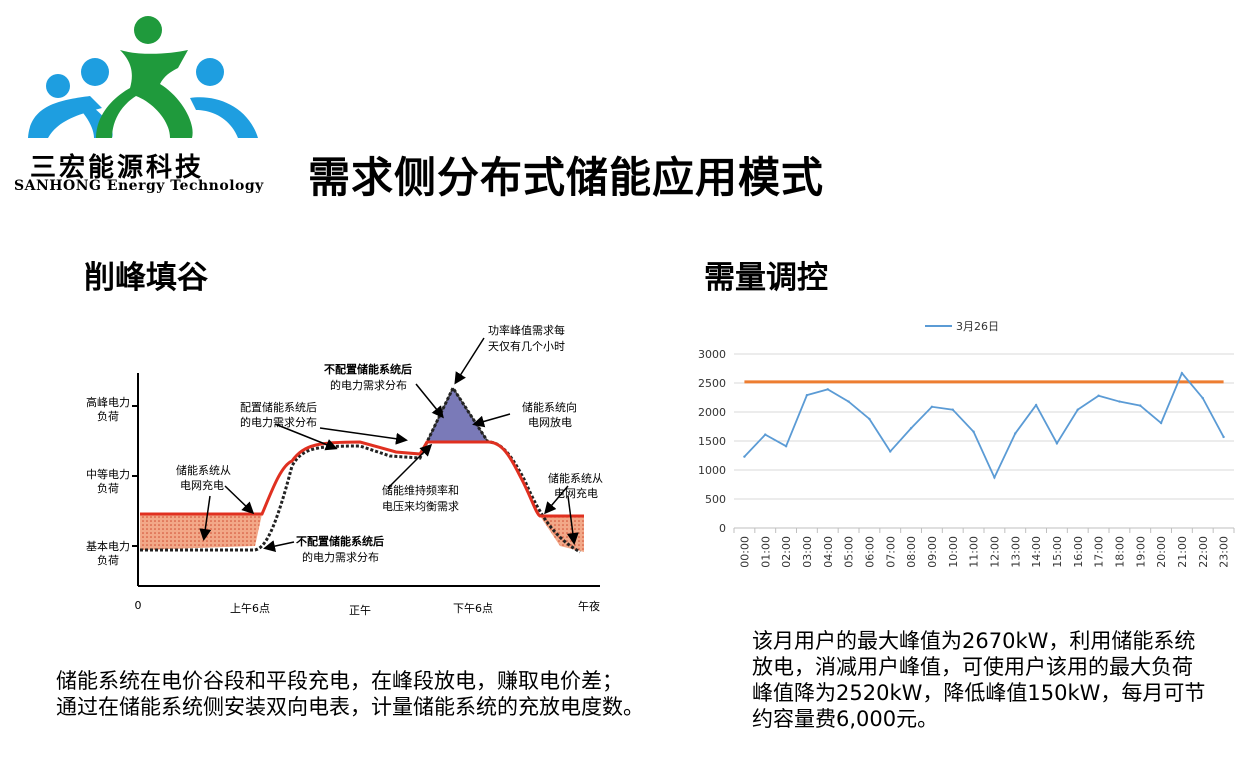  I want to click on legend-label: 3月26日, so click(977, 326).